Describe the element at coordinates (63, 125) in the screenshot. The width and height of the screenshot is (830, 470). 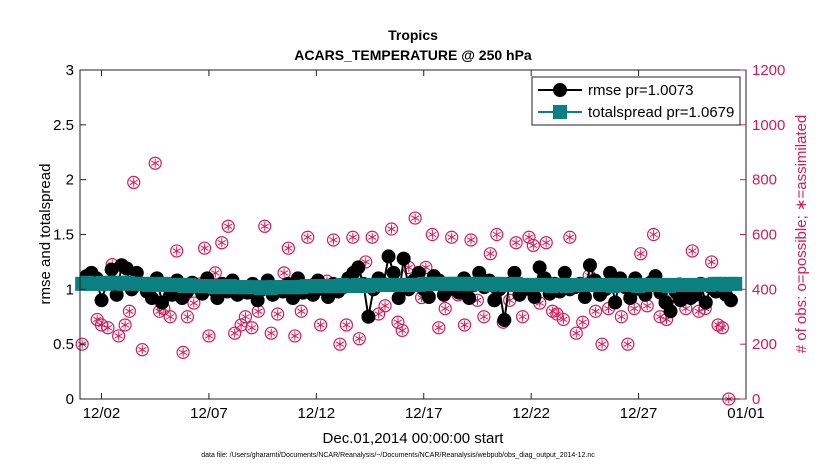
I see `y-tick-label: 2.5` at that location.